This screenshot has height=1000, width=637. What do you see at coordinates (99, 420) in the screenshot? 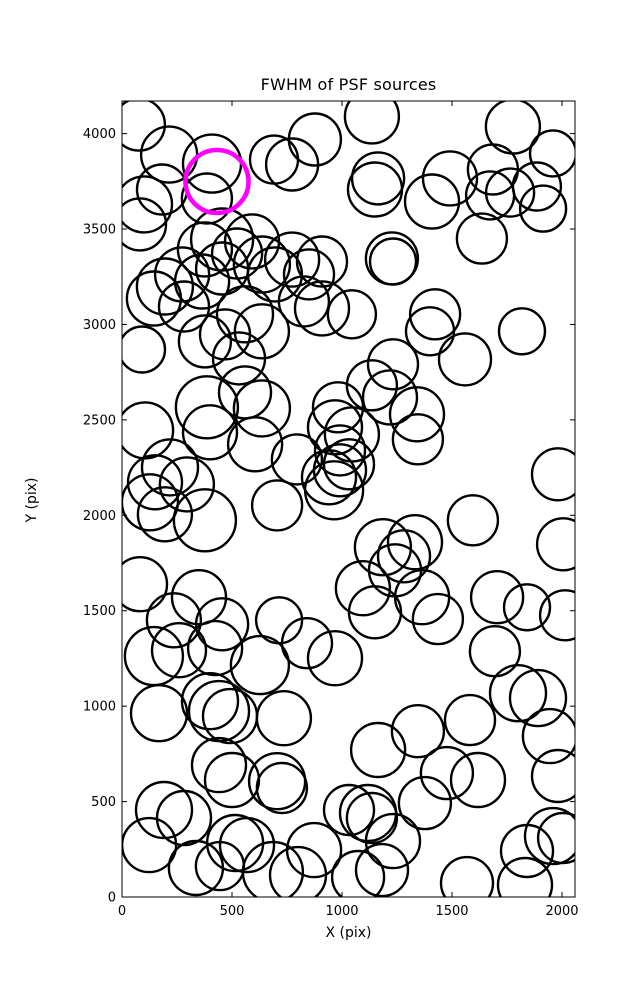
I see `y-tick-label: 2500` at bounding box center [99, 420].